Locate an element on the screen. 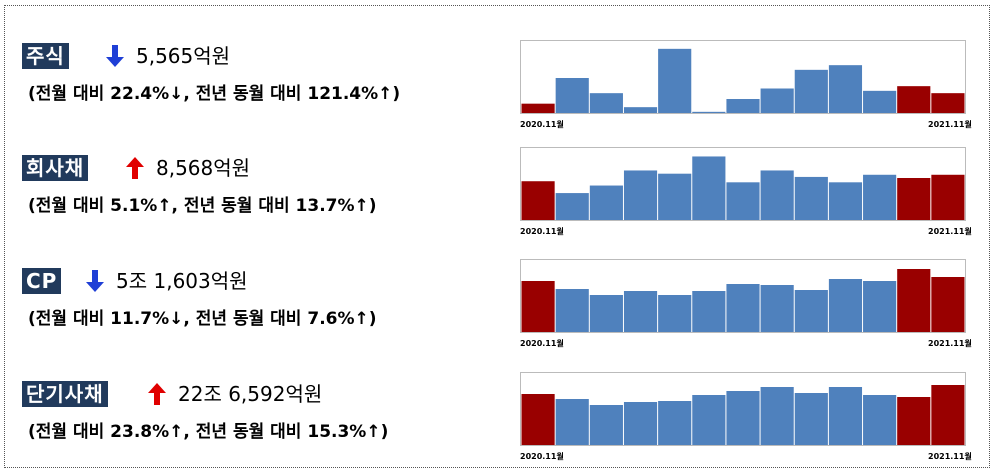 The width and height of the screenshot is (1002, 476). amount-value: 5,565억원 is located at coordinates (183, 56).